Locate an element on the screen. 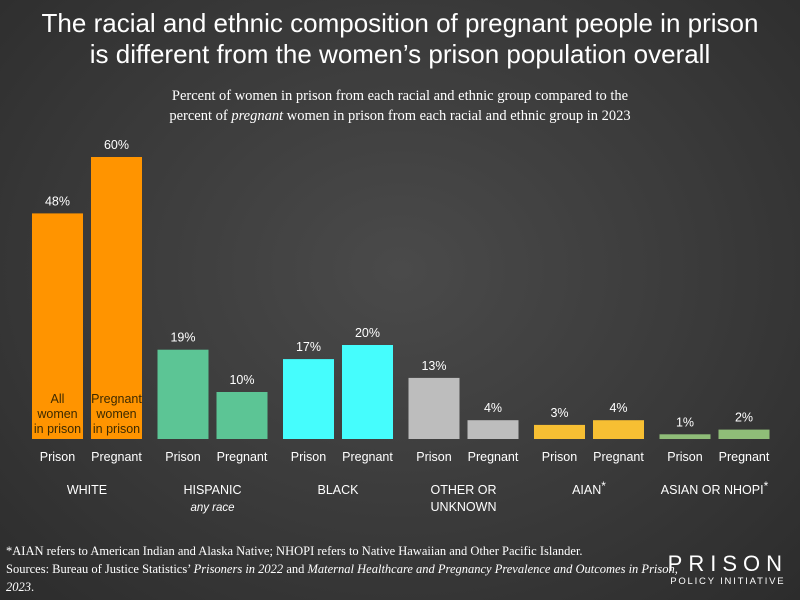  sources-post: . is located at coordinates (33, 587).